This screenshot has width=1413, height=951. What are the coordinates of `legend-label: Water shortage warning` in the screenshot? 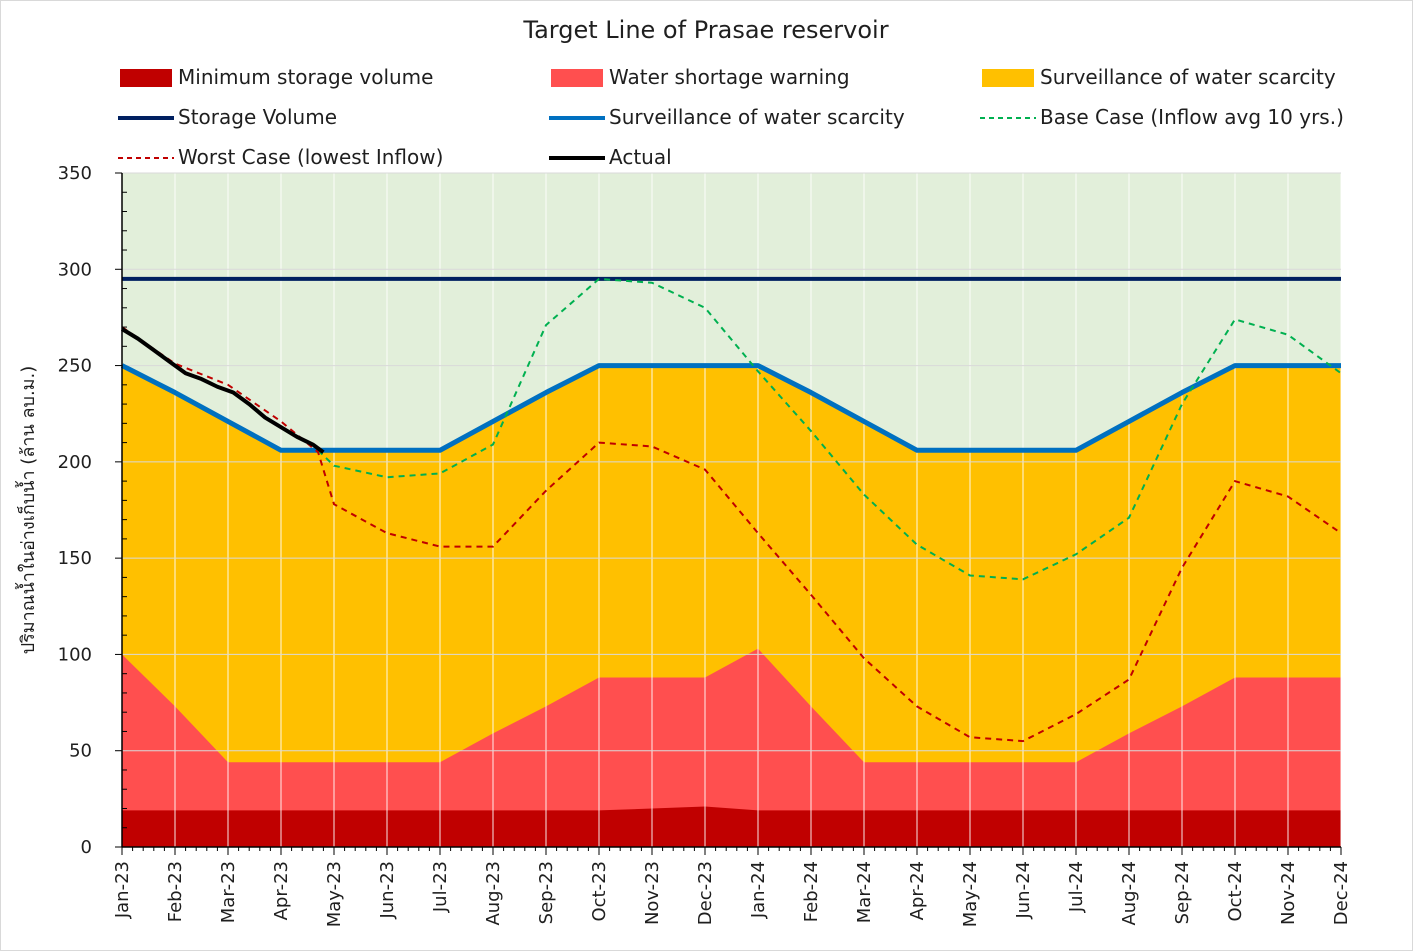 It's located at (729, 77).